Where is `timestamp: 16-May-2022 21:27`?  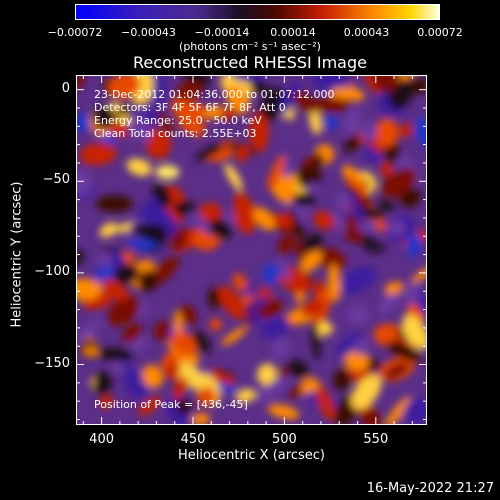 timestamp: 16-May-2022 21:27 is located at coordinates (430, 488).